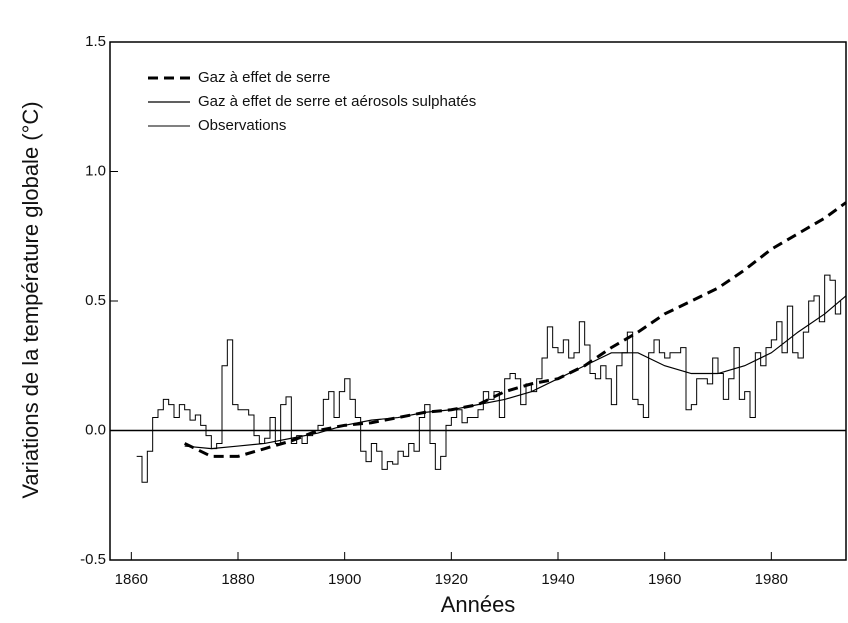 This screenshot has width=848, height=623. What do you see at coordinates (557, 579) in the screenshot?
I see `x-tick-label: 1940` at bounding box center [557, 579].